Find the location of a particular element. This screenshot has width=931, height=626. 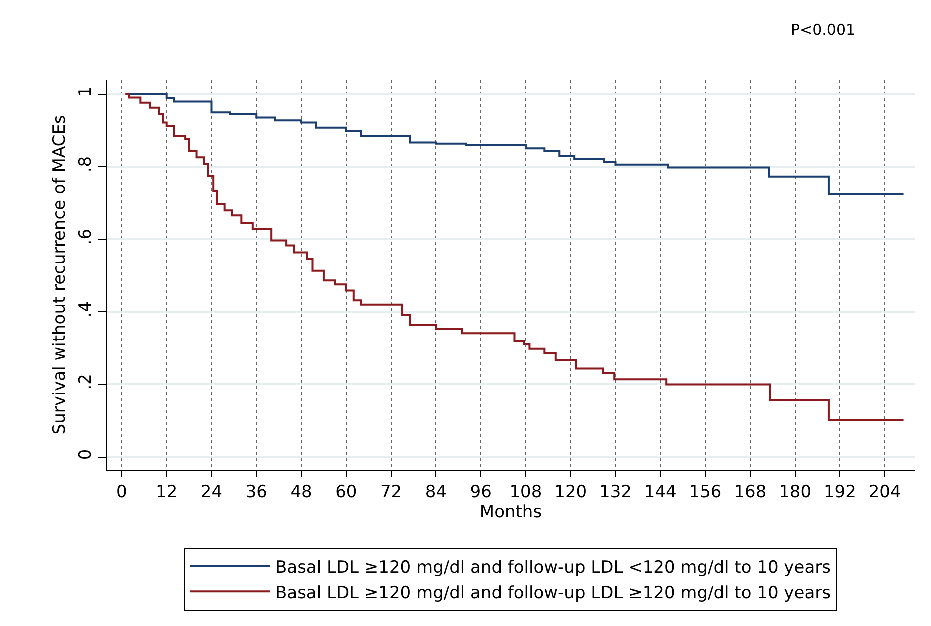

x-tick-label: 180 is located at coordinates (795, 492).